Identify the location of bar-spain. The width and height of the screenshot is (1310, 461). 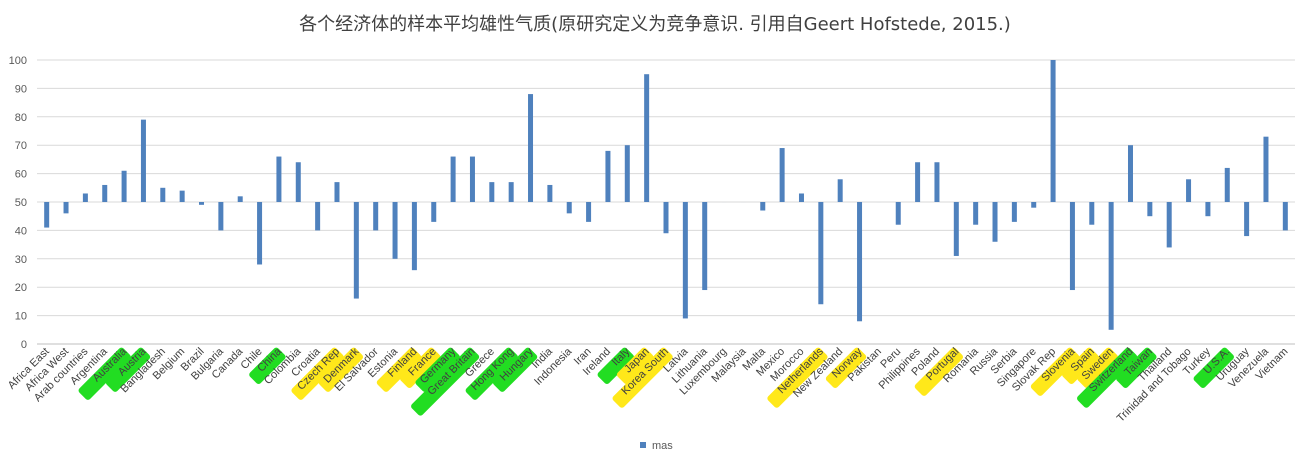
(1092, 213).